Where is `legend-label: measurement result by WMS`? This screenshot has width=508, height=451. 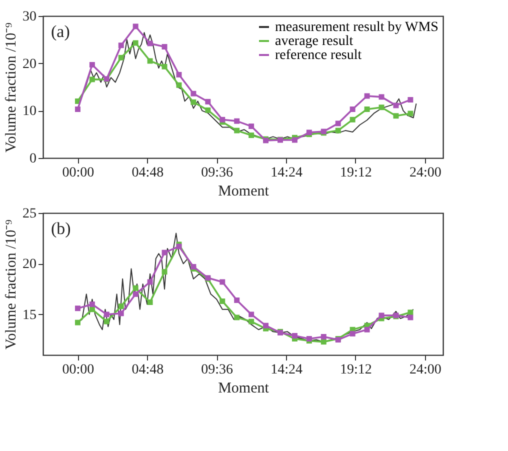
legend-label: measurement result by WMS is located at coordinates (356, 27).